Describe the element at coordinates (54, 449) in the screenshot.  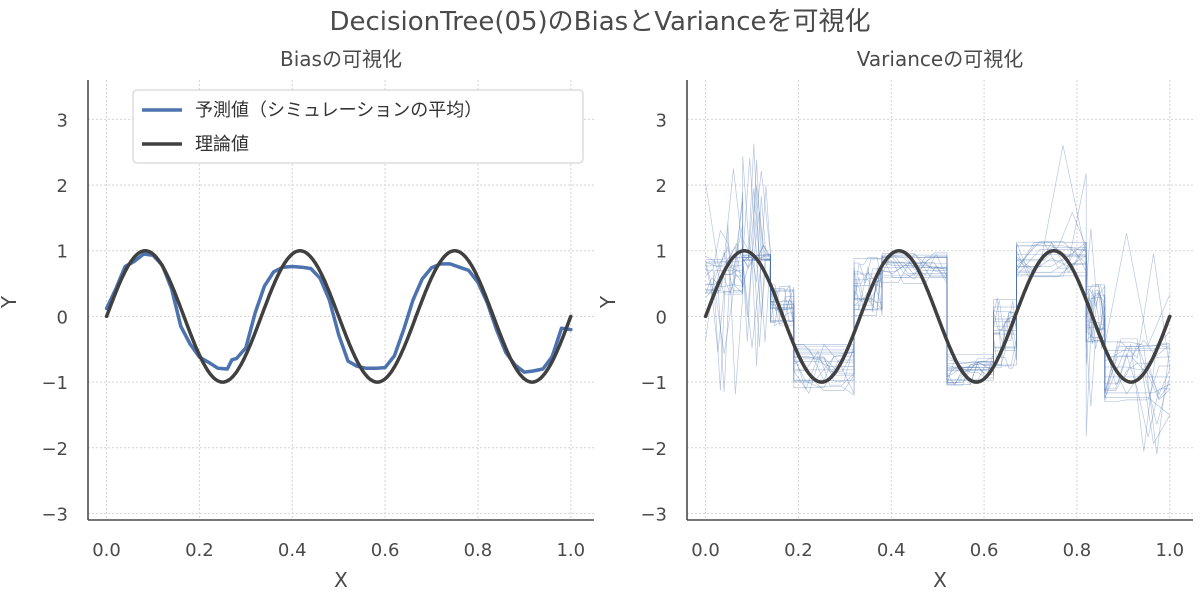
I see `bias-ytick-label: −2` at that location.